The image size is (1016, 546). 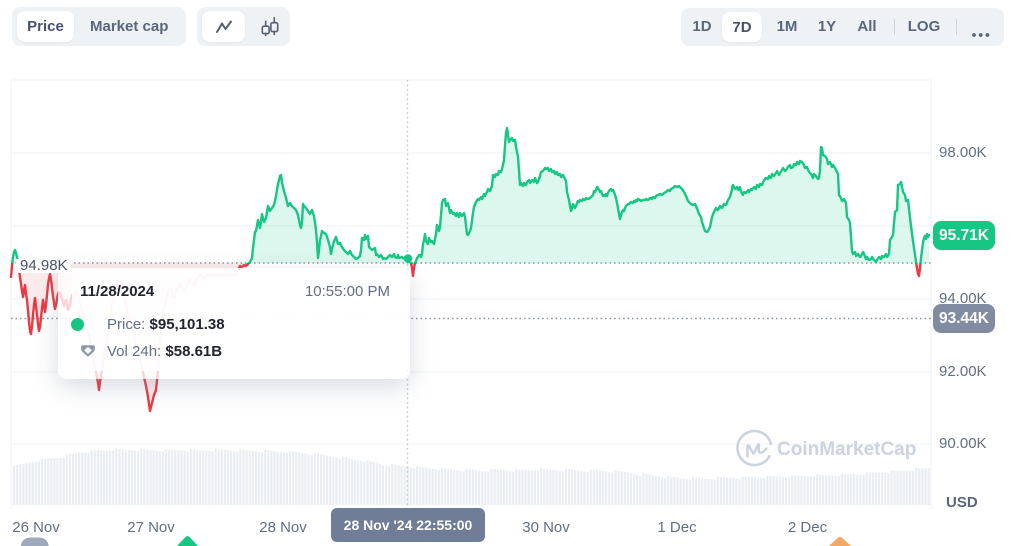 What do you see at coordinates (846, 449) in the screenshot?
I see `svg-text: CoinMarketCap` at bounding box center [846, 449].